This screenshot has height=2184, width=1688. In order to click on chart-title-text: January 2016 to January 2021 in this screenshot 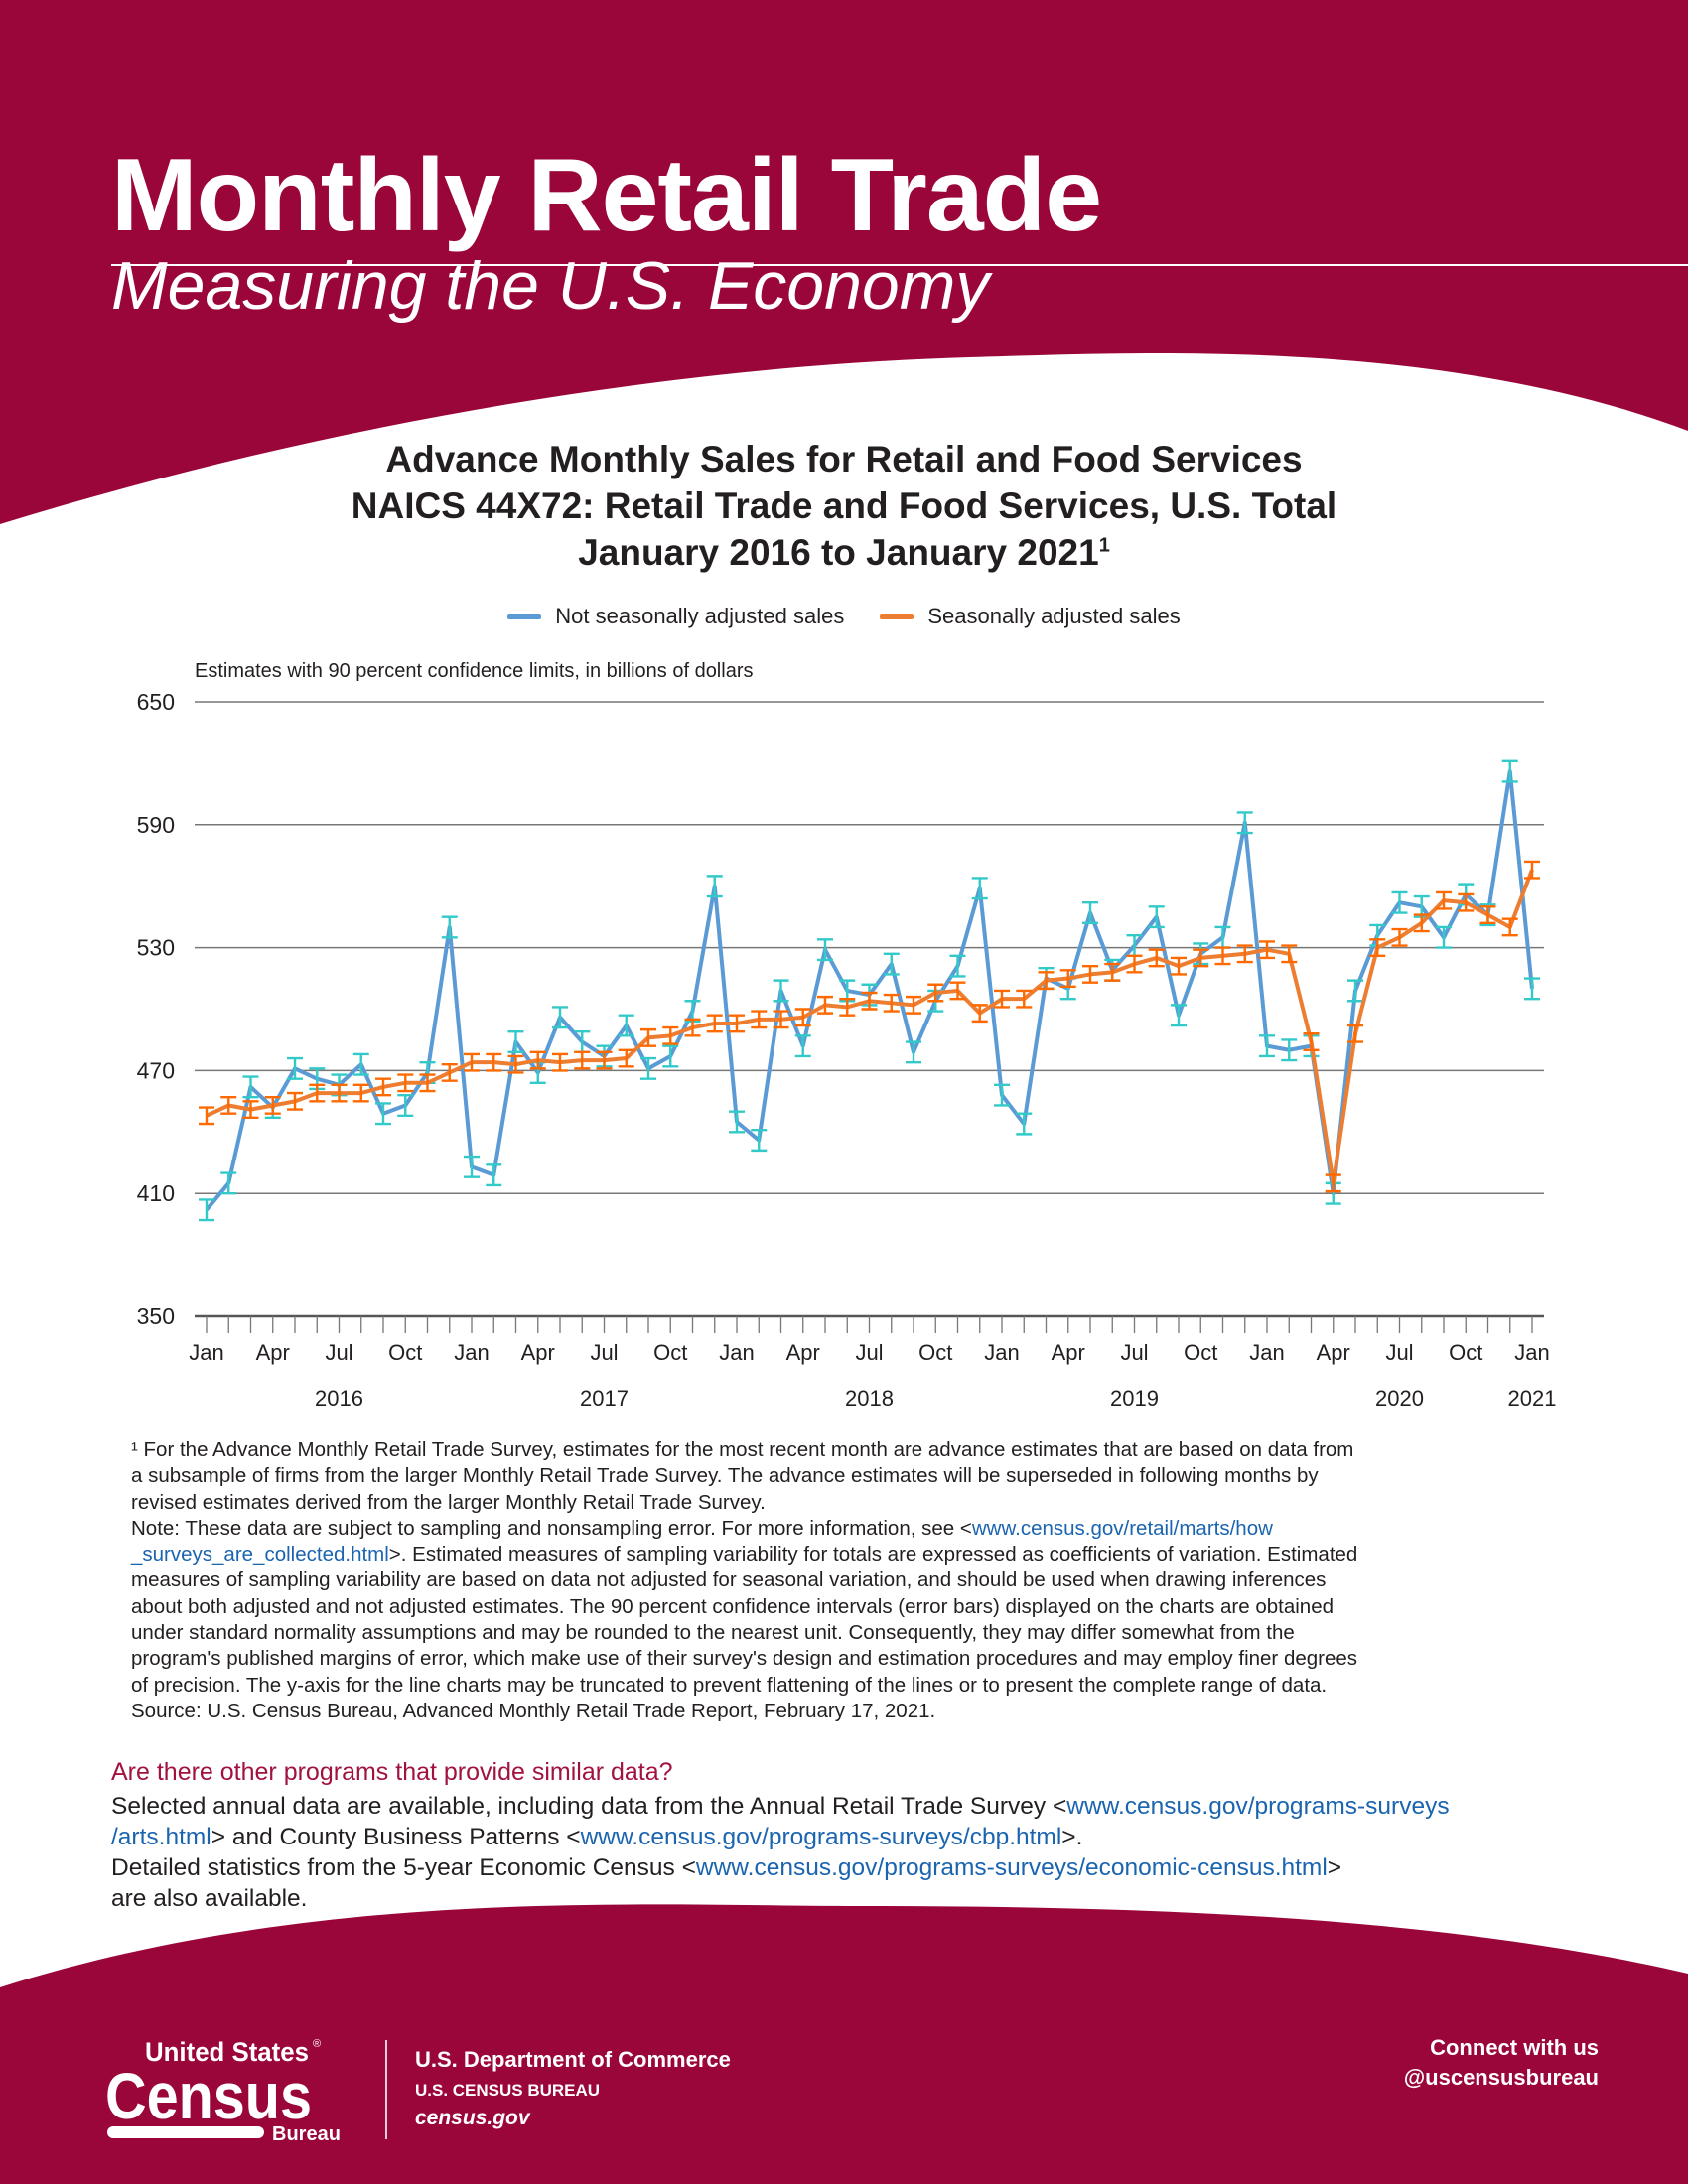, I will do `click(838, 552)`.